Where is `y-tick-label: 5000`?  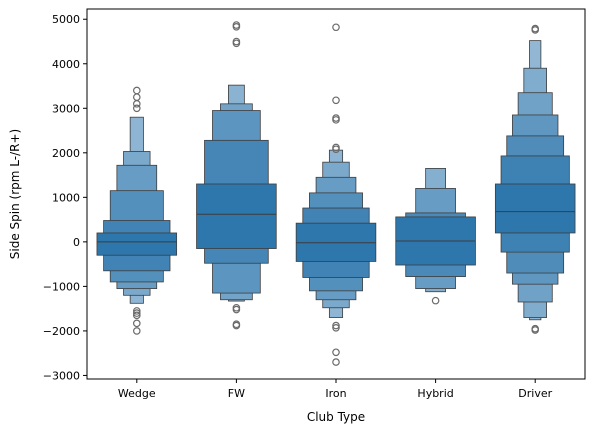
y-tick-label: 5000 is located at coordinates (66, 19).